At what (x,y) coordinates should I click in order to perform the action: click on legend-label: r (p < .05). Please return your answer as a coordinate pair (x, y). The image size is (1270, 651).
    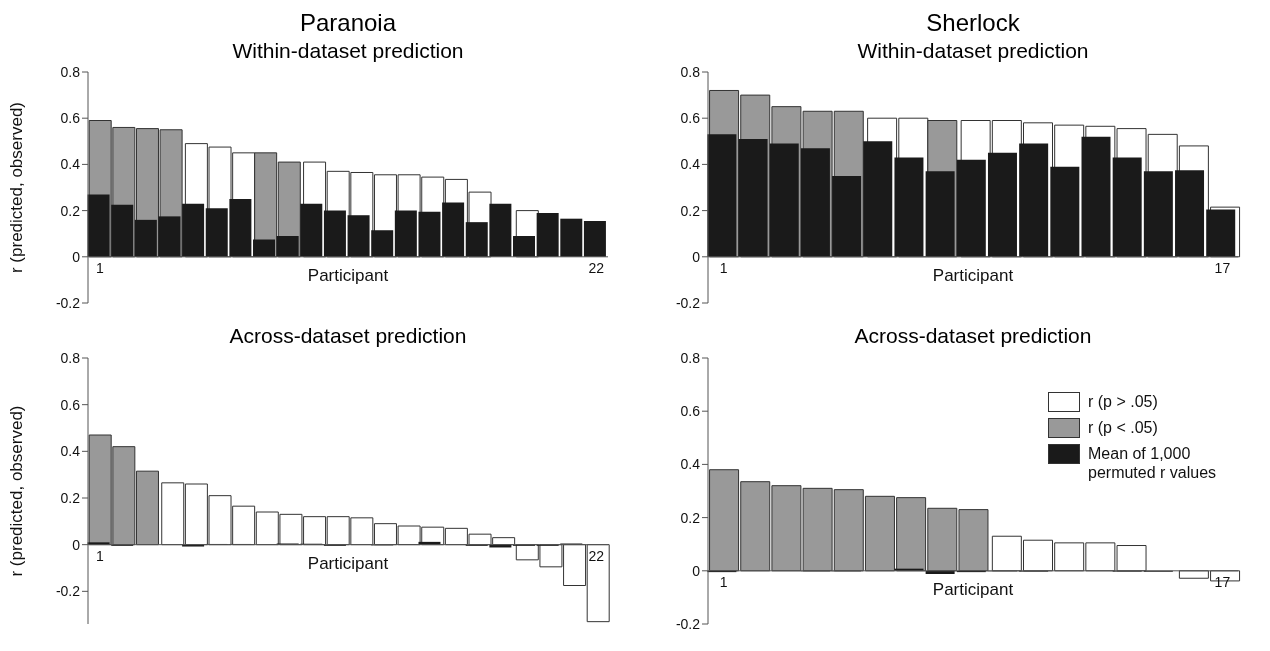
    Looking at the image, I should click on (1123, 427).